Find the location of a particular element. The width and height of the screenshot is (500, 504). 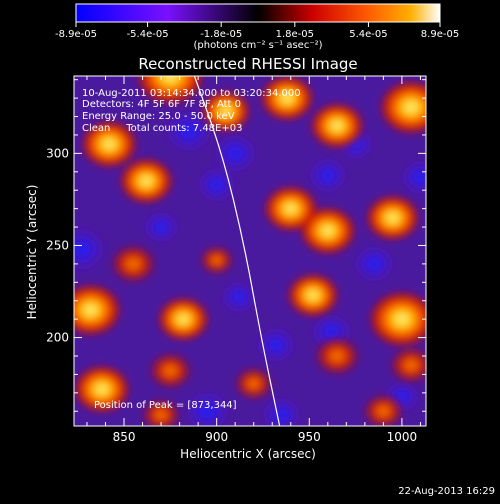

y-tick-label: 300 is located at coordinates (57, 153).